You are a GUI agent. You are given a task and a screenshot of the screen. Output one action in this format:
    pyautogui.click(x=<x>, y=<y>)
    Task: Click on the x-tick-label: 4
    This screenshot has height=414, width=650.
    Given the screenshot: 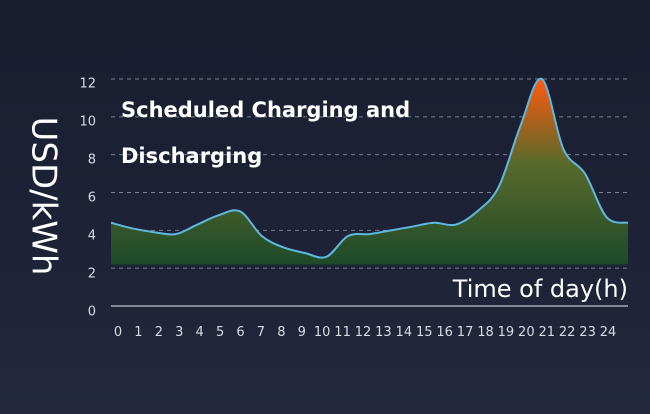 What is the action you would take?
    pyautogui.click(x=200, y=332)
    